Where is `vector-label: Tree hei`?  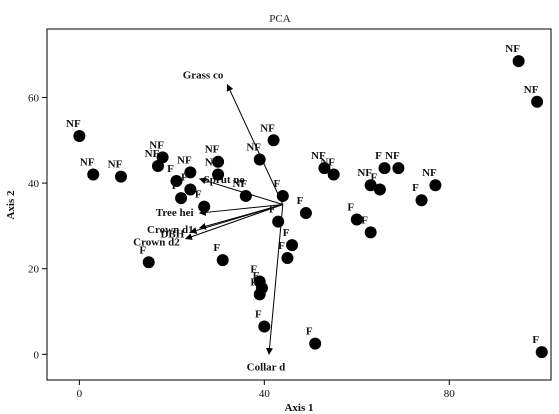
vector-label: Tree hei is located at coordinates (175, 213).